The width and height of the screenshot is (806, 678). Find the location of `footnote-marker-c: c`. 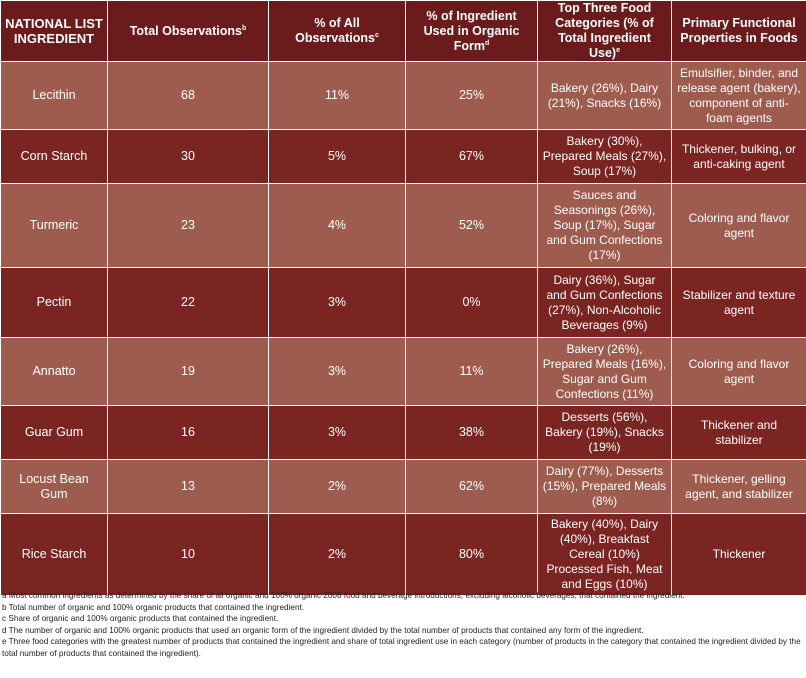

footnote-marker-c: c is located at coordinates (376, 35).